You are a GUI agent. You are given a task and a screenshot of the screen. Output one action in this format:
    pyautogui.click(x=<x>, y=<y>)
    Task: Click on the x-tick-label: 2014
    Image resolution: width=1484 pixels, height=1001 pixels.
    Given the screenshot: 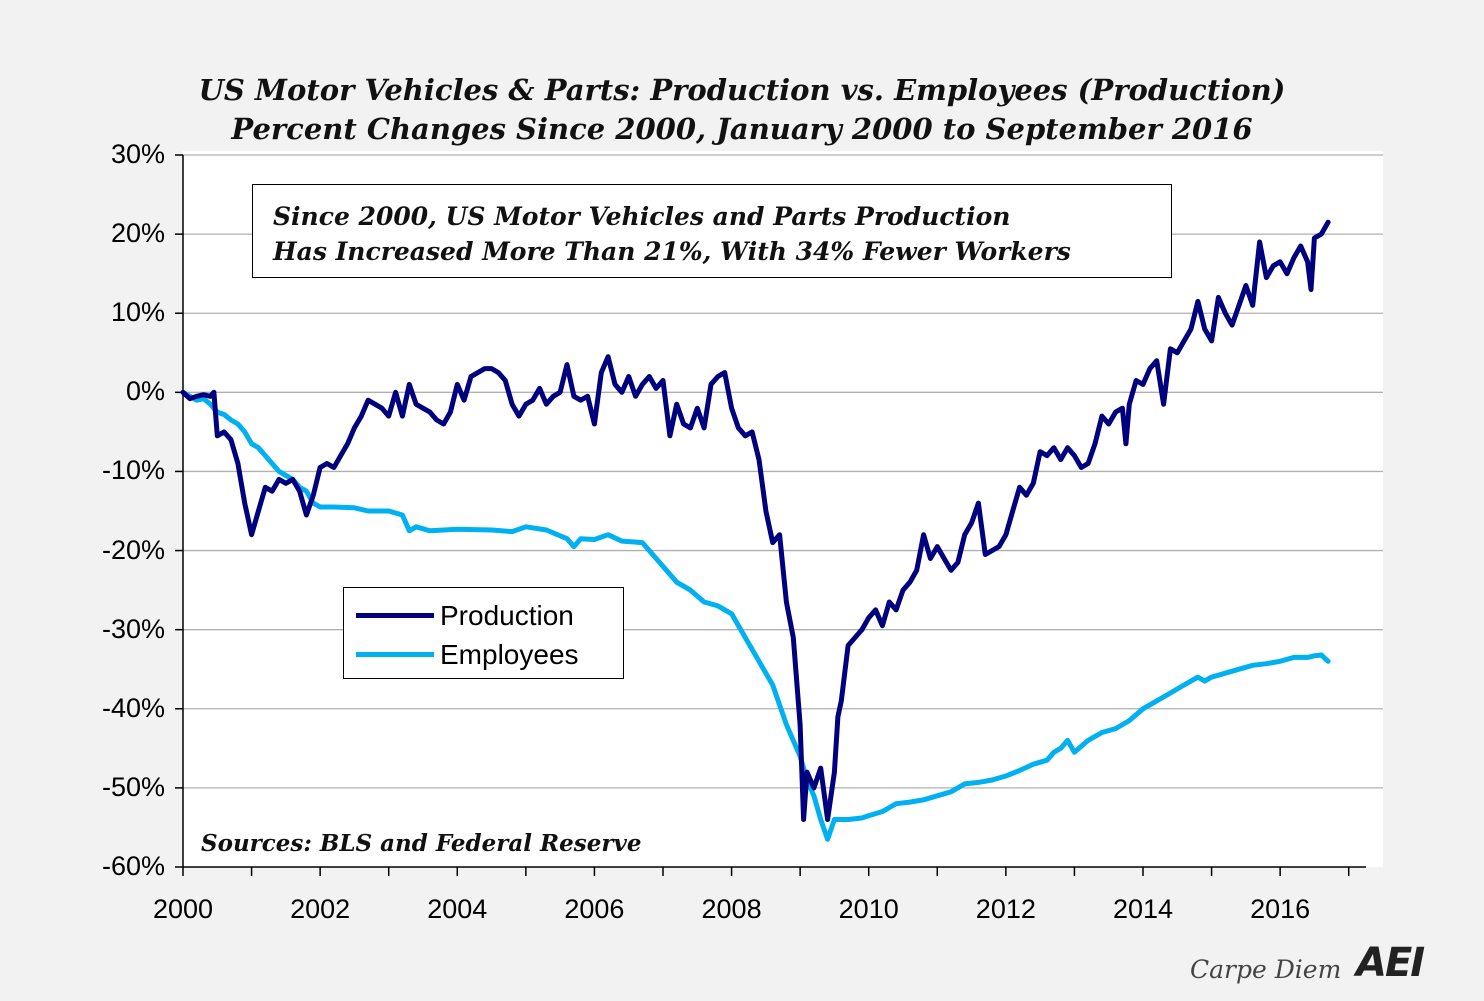 What is the action you would take?
    pyautogui.click(x=1143, y=909)
    